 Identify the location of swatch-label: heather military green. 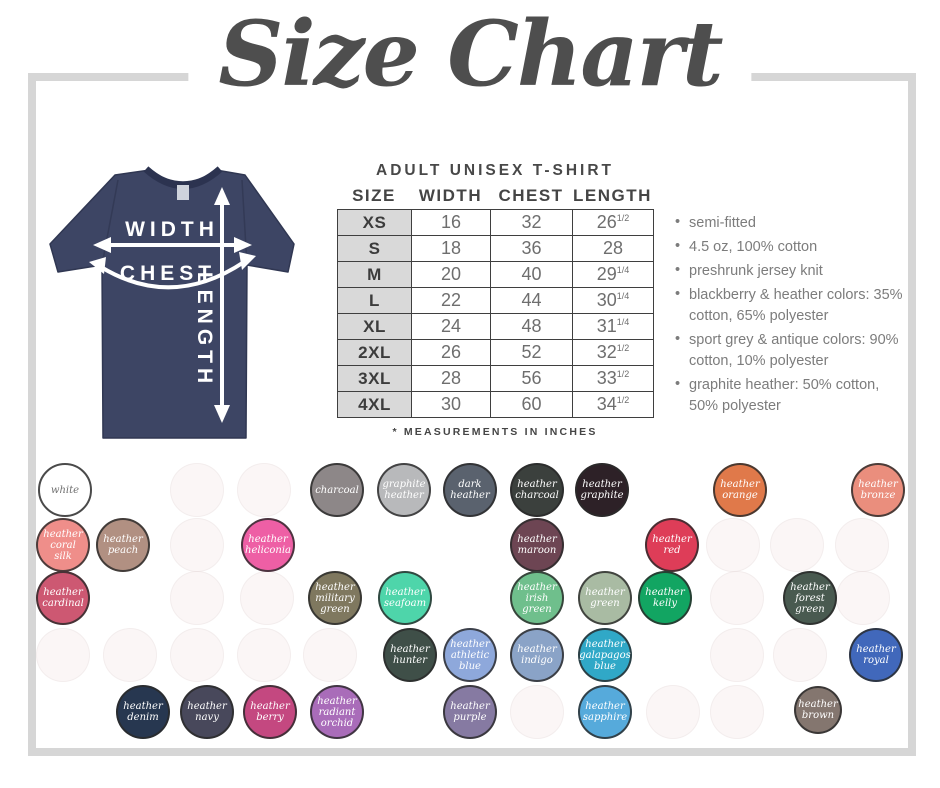
(335, 598).